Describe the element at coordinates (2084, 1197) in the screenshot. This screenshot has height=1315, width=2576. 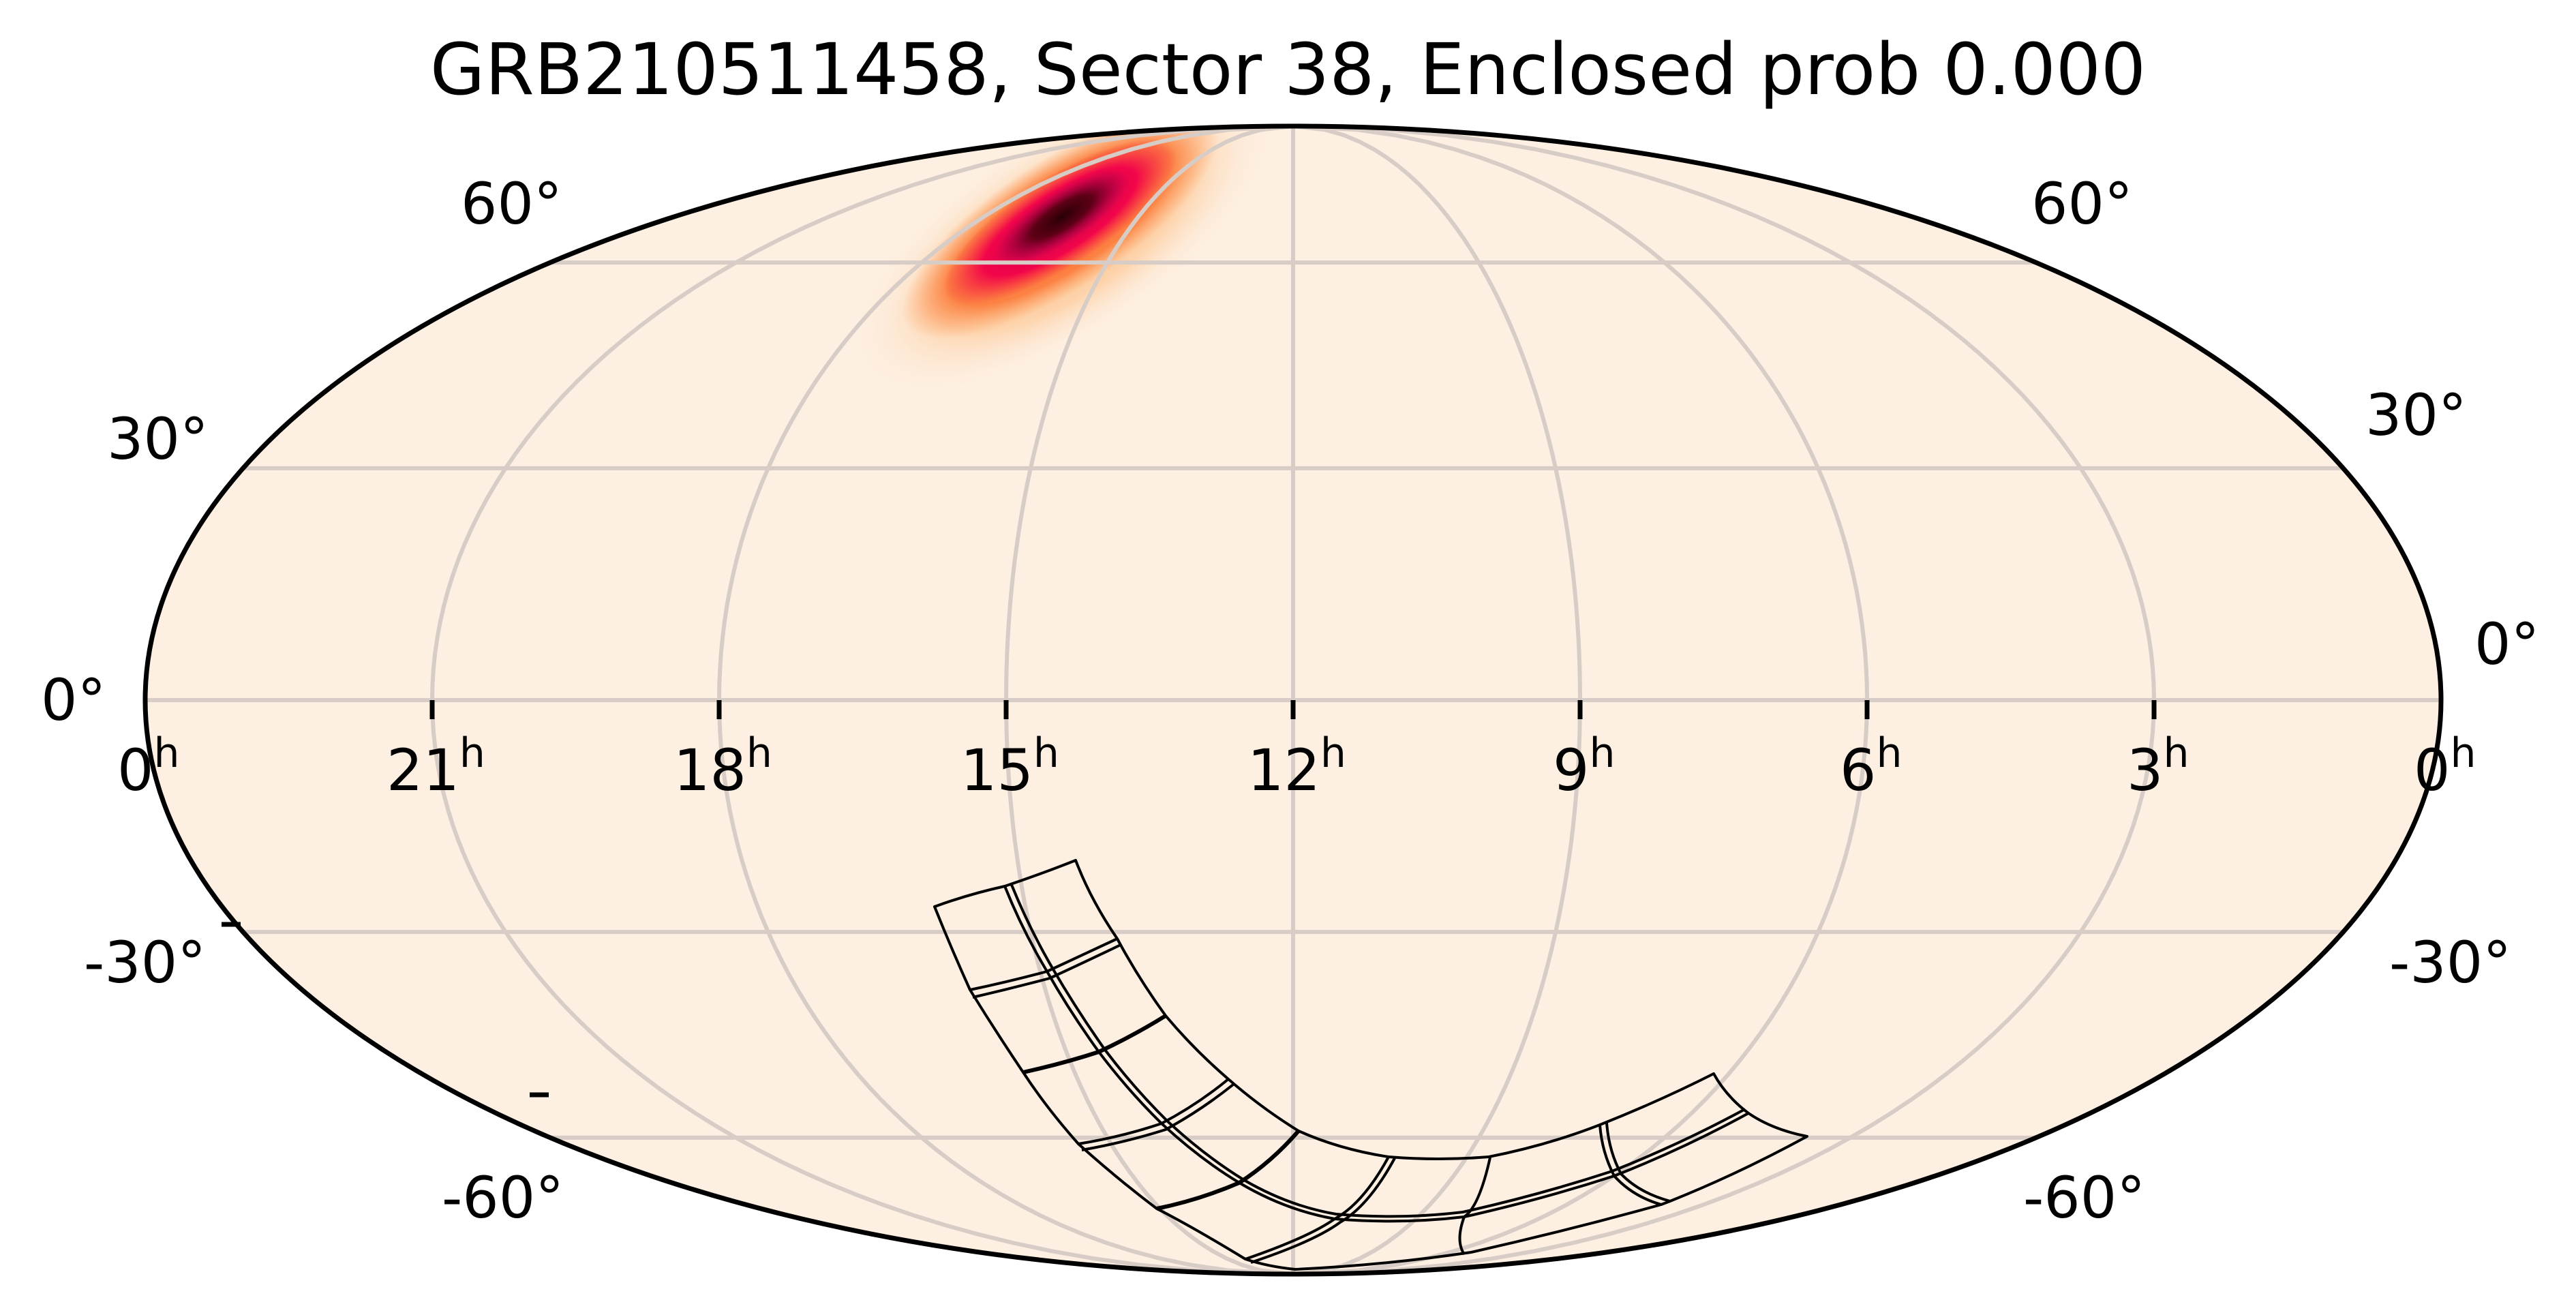
I see `dec-label-right-minus60: -60°` at that location.